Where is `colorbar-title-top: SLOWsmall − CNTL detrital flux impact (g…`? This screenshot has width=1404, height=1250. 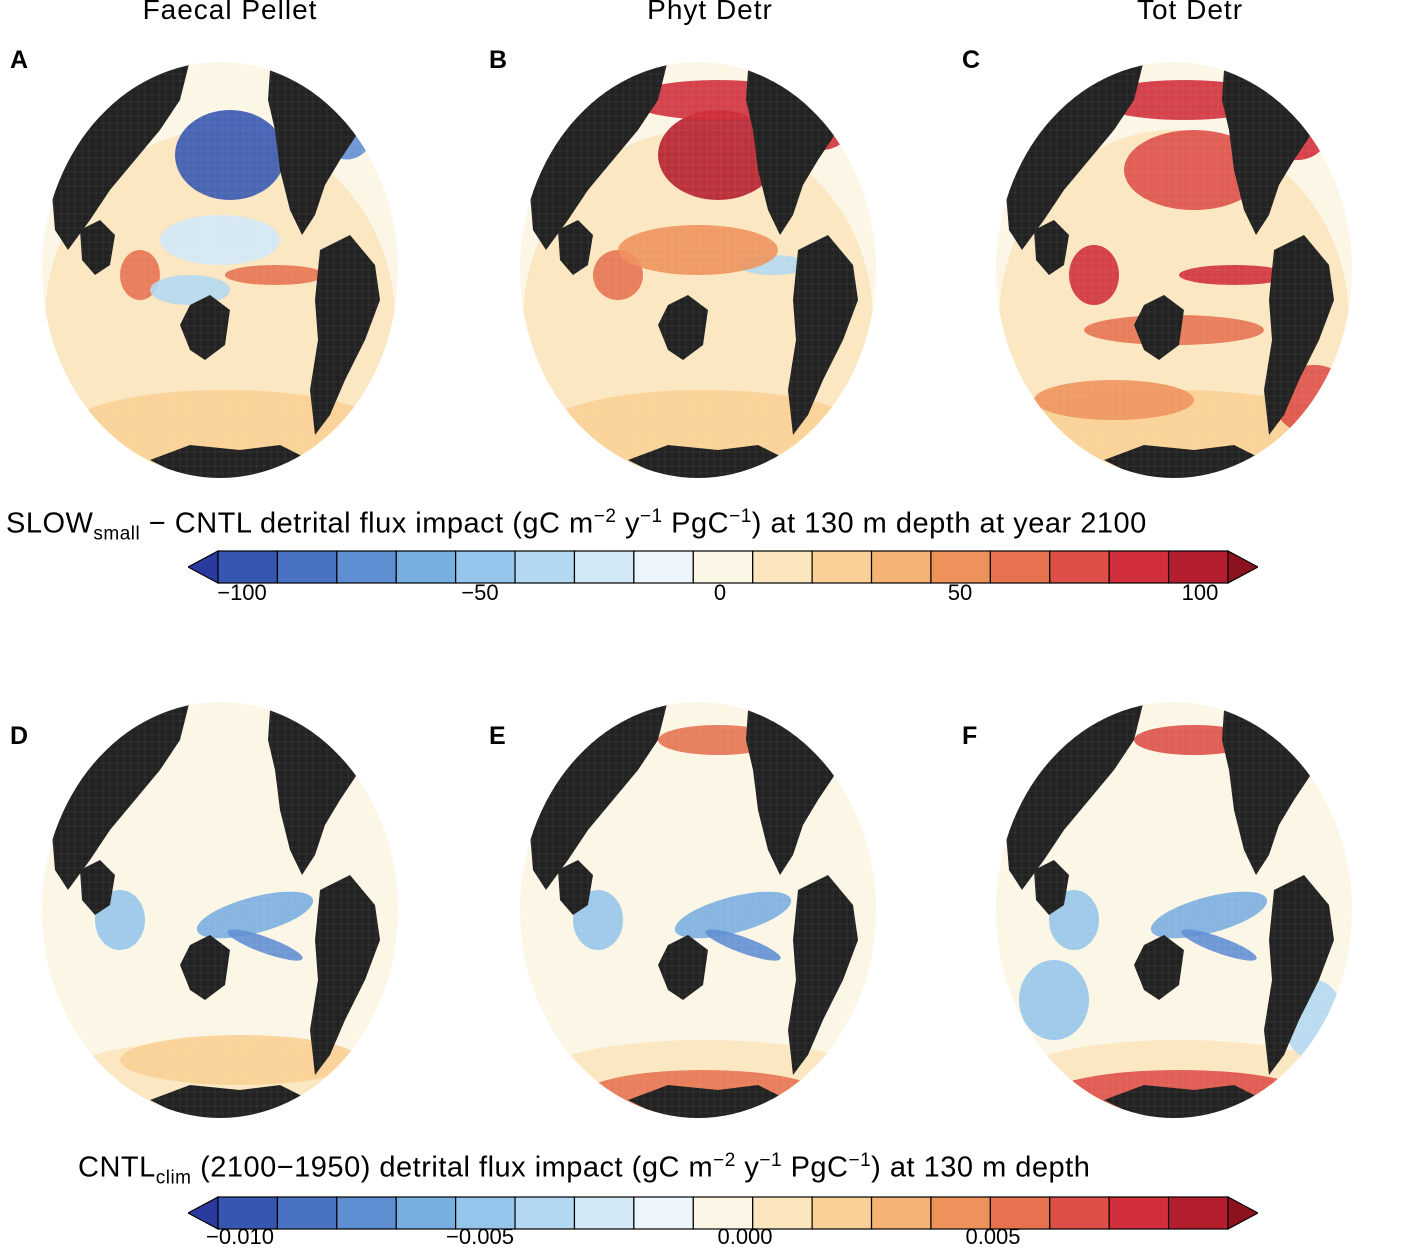
colorbar-title-top: SLOWsmall − CNTL detrital flux impact (g… is located at coordinates (576, 525).